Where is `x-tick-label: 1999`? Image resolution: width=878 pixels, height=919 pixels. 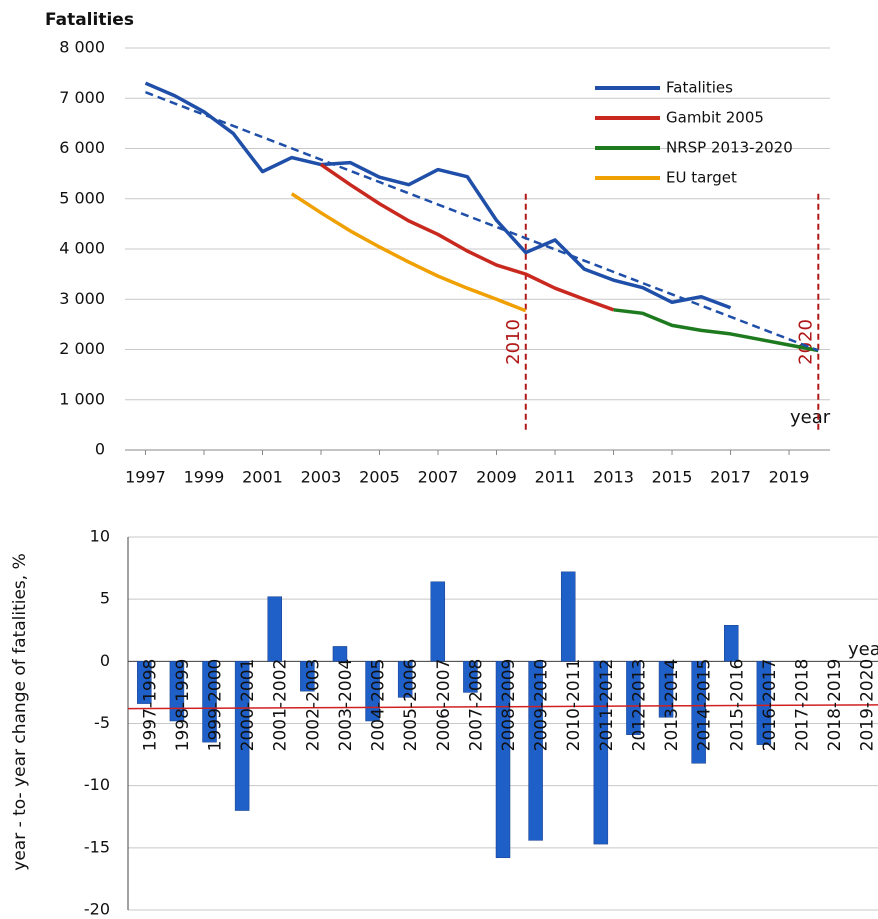 x-tick-label: 1999 is located at coordinates (204, 477).